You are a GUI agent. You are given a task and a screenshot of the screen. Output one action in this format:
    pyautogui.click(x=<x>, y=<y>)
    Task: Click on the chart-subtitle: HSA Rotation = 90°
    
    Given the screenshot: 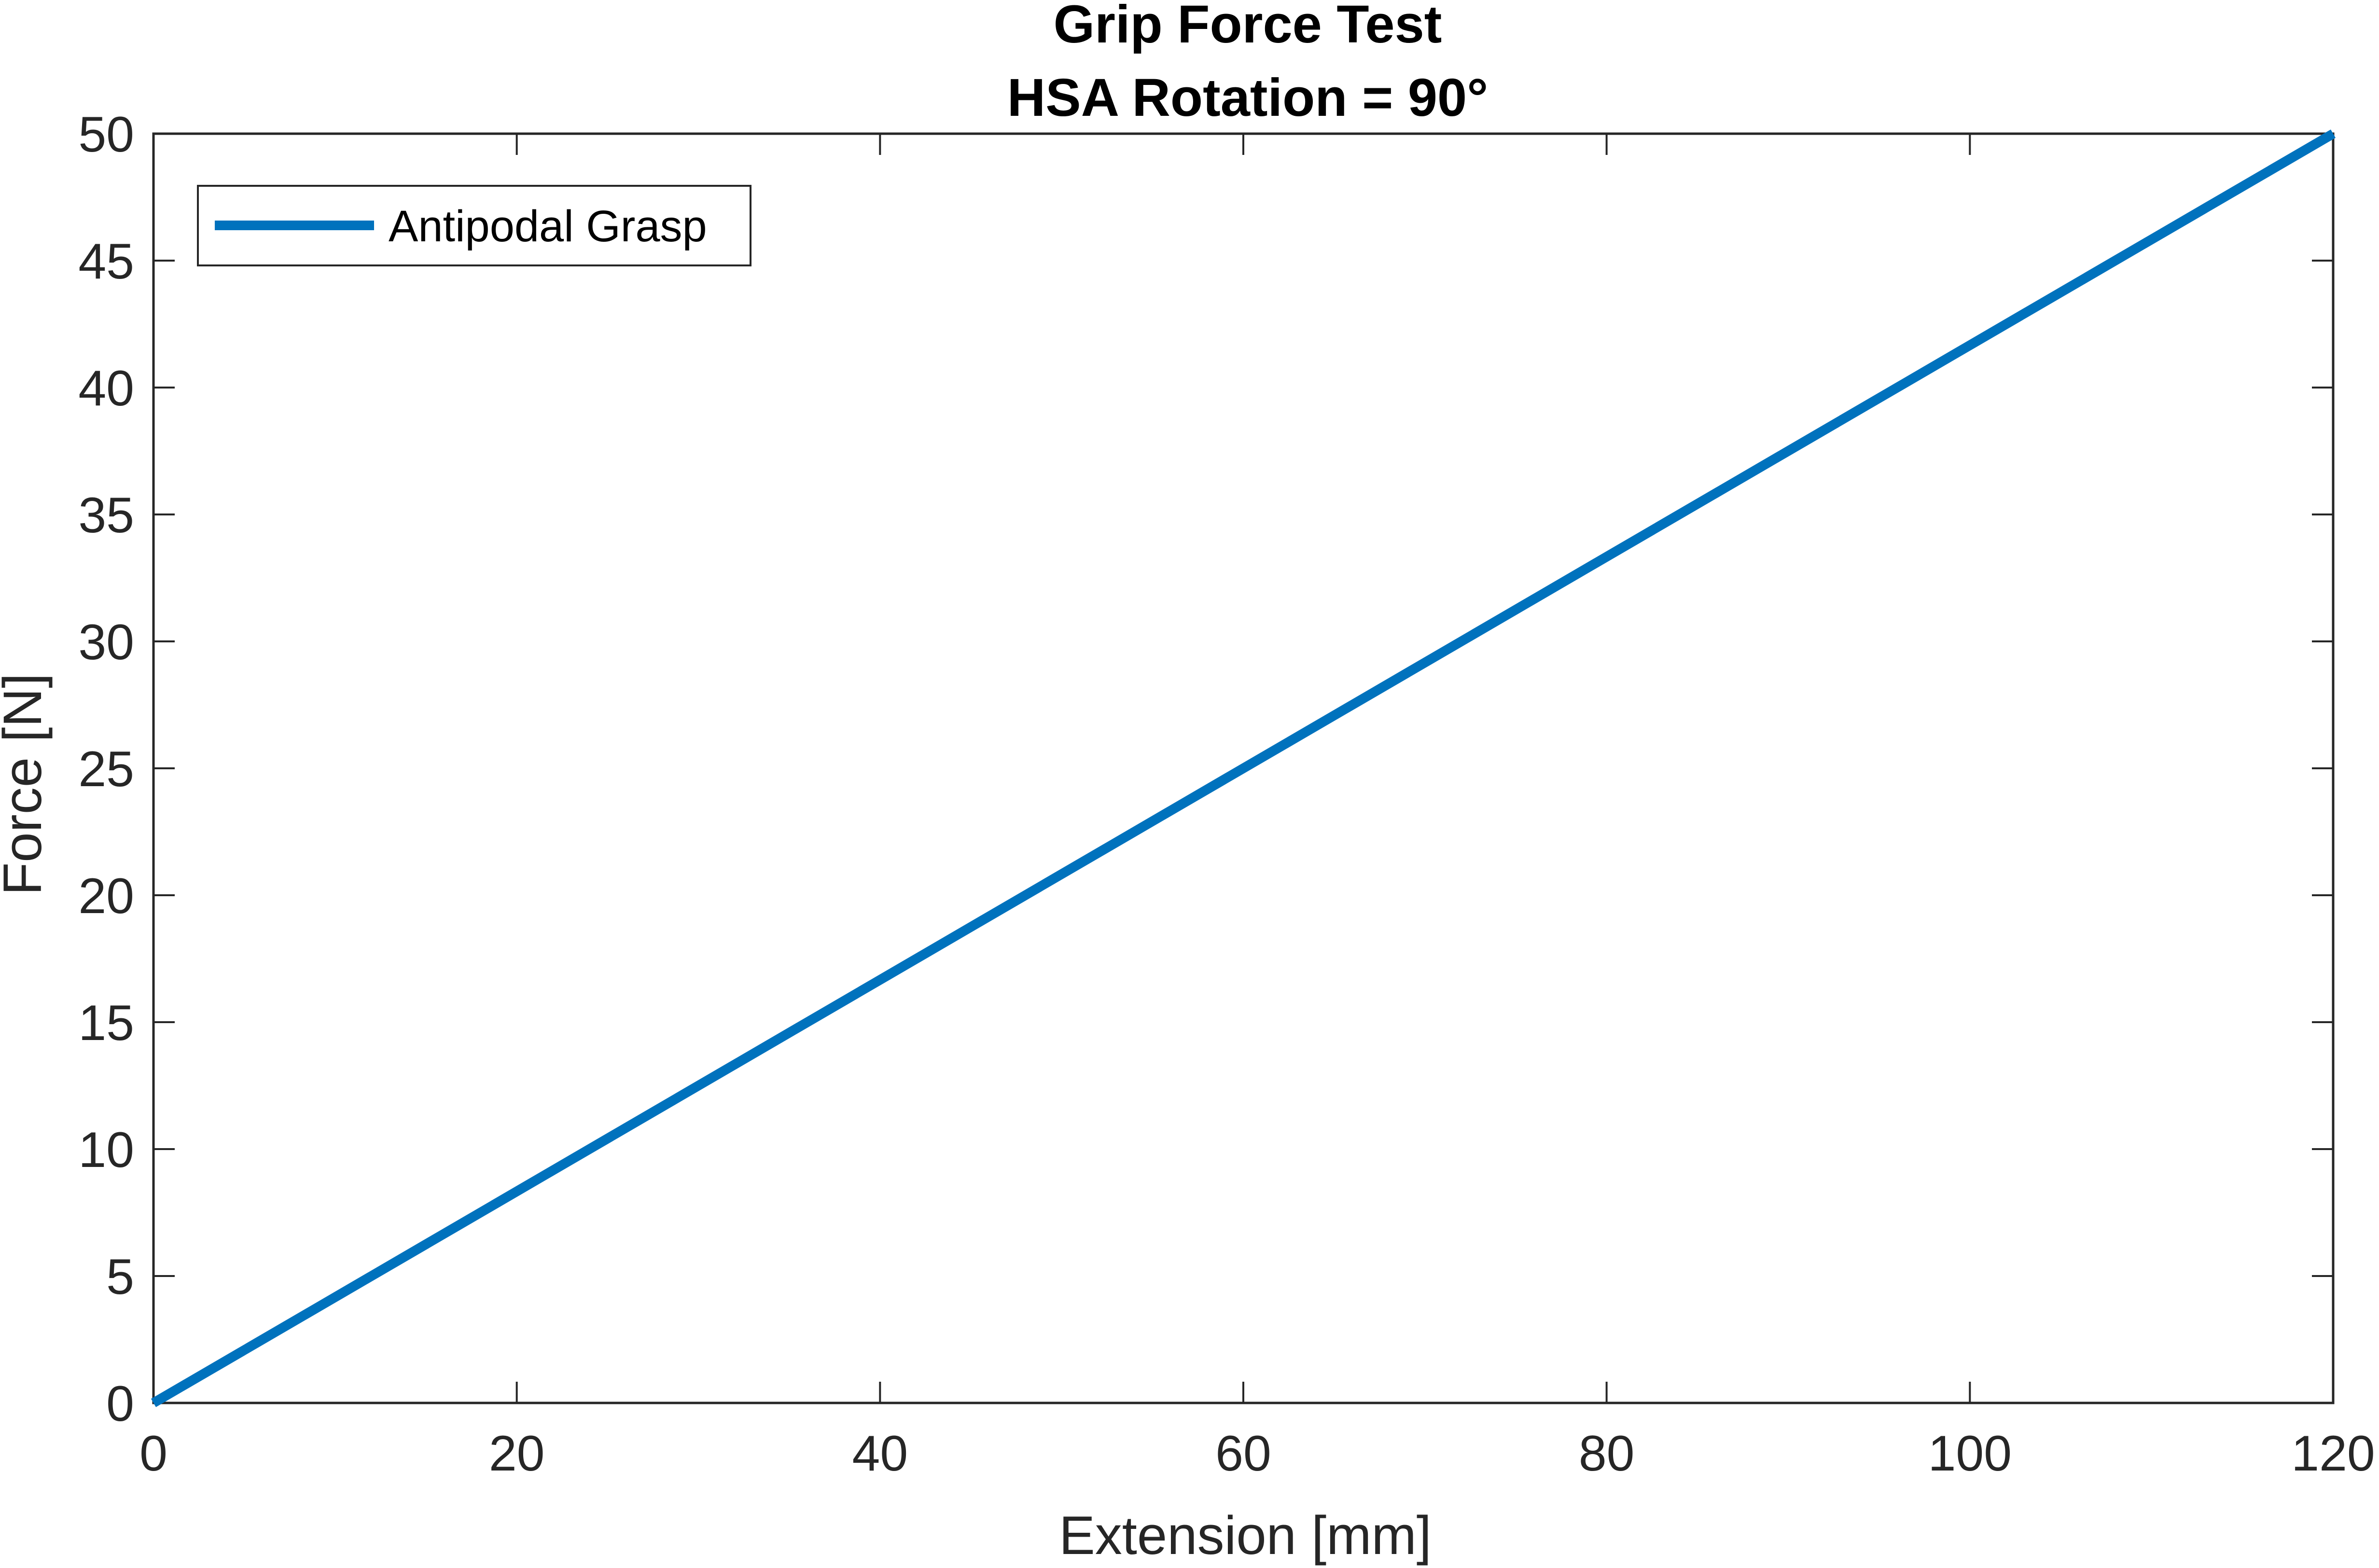 What is the action you would take?
    pyautogui.click(x=1247, y=97)
    